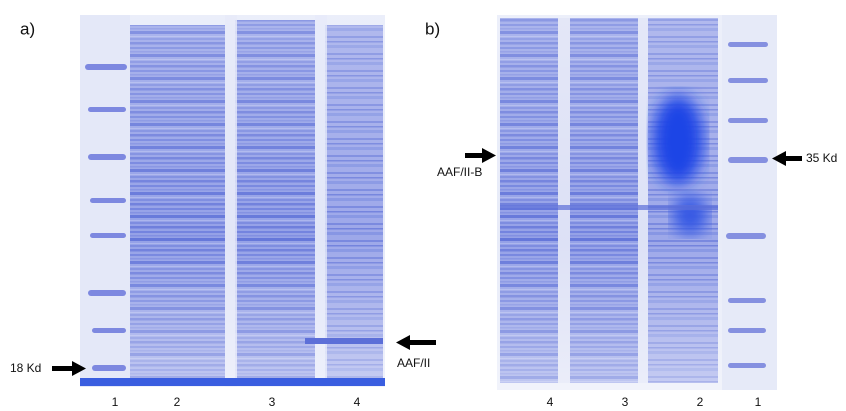  I want to click on panel-label: a), so click(27, 28).